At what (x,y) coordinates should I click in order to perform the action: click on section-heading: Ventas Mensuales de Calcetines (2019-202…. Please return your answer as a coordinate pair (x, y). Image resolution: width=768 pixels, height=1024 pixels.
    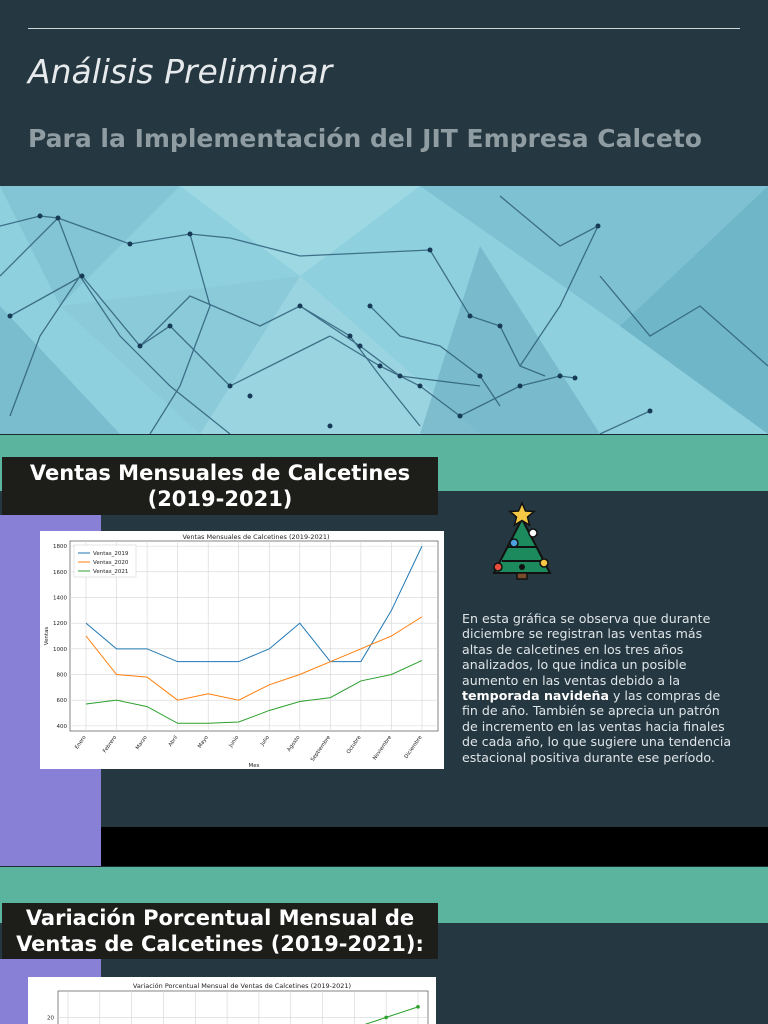
    Looking at the image, I should click on (220, 486).